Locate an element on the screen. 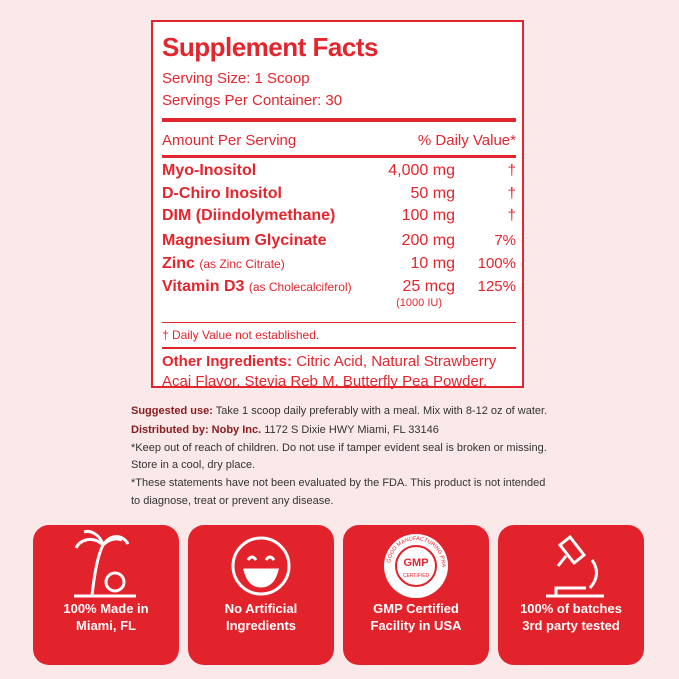 The image size is (679, 679). badge-text: GMP Certified is located at coordinates (416, 608).